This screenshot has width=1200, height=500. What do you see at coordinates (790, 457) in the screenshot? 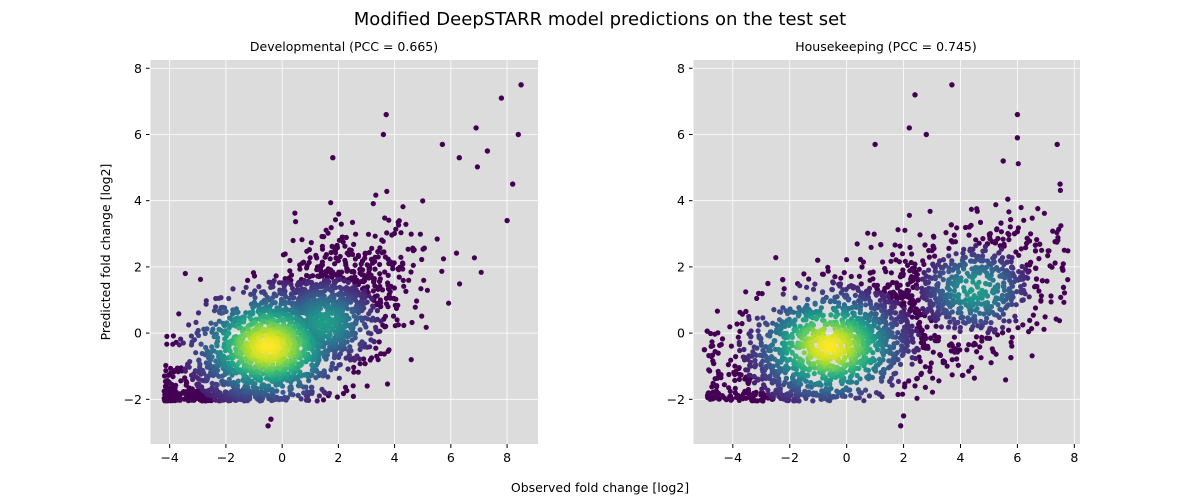
I see `x-tick-label: −2` at bounding box center [790, 457].